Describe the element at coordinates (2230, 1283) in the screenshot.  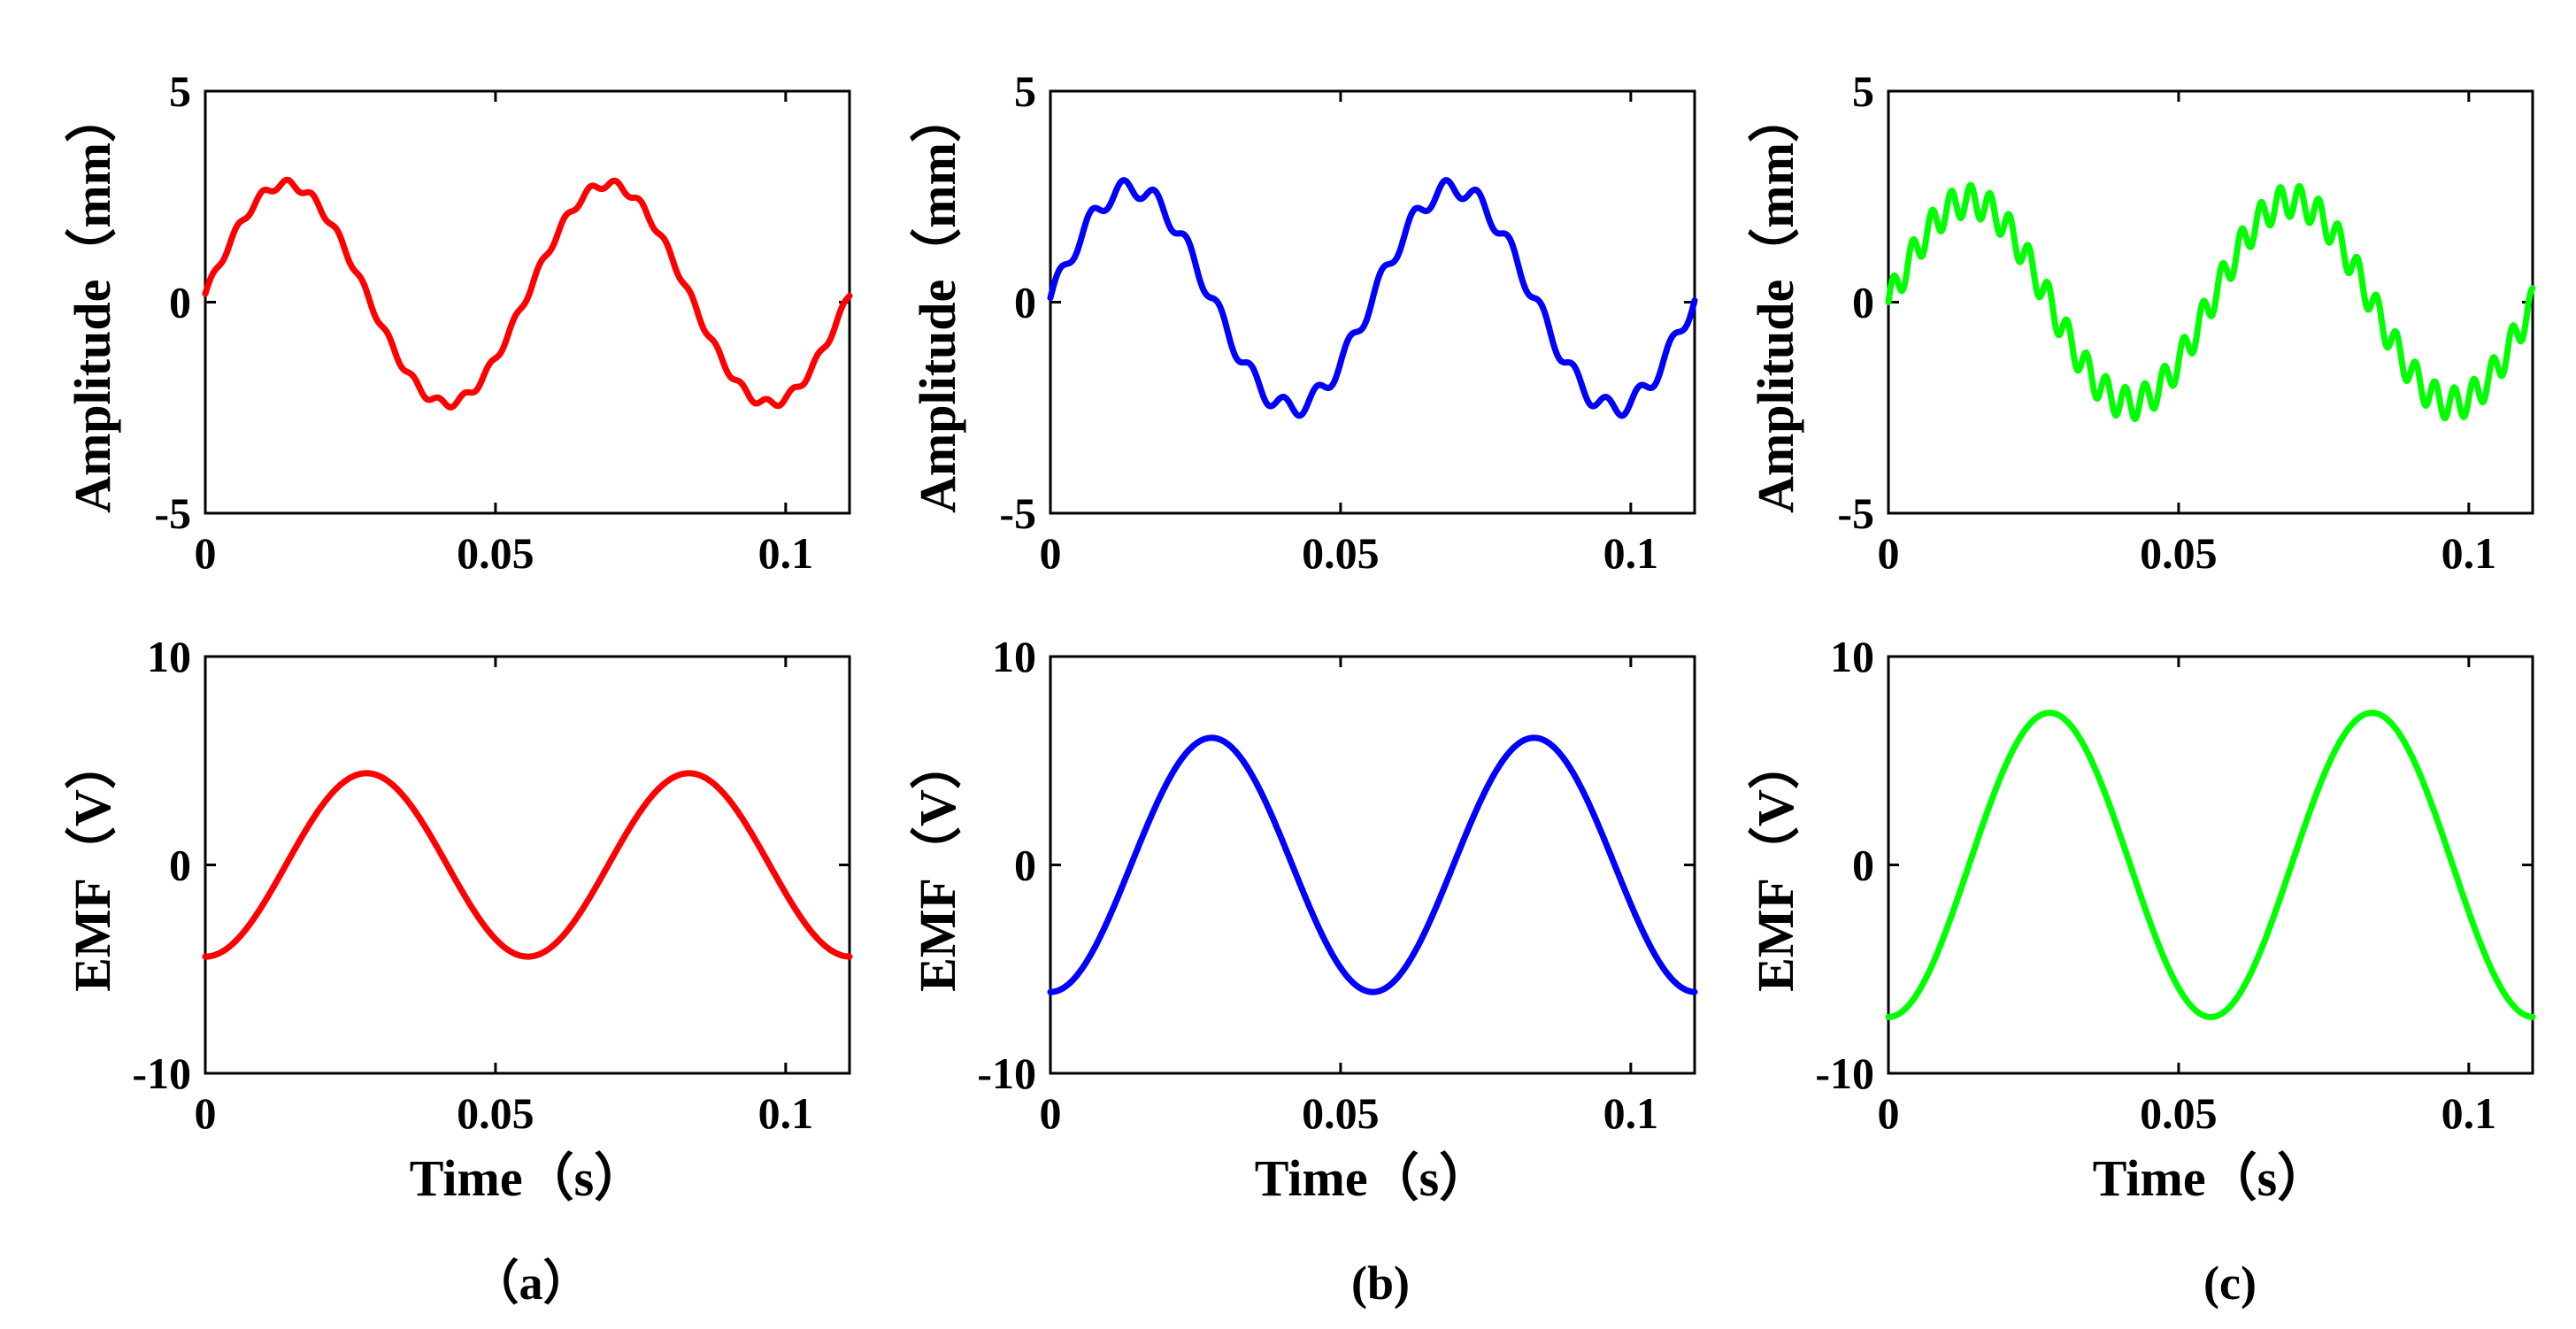
I see `panel-label-c: (c)` at that location.